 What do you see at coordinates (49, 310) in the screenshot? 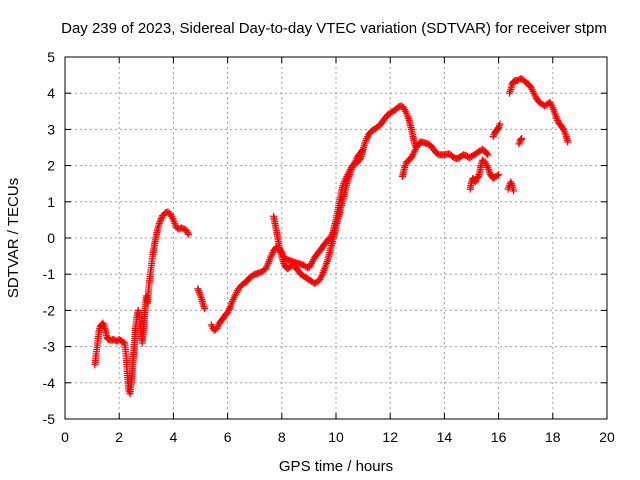
I see `y-tick-label: -2` at bounding box center [49, 310].